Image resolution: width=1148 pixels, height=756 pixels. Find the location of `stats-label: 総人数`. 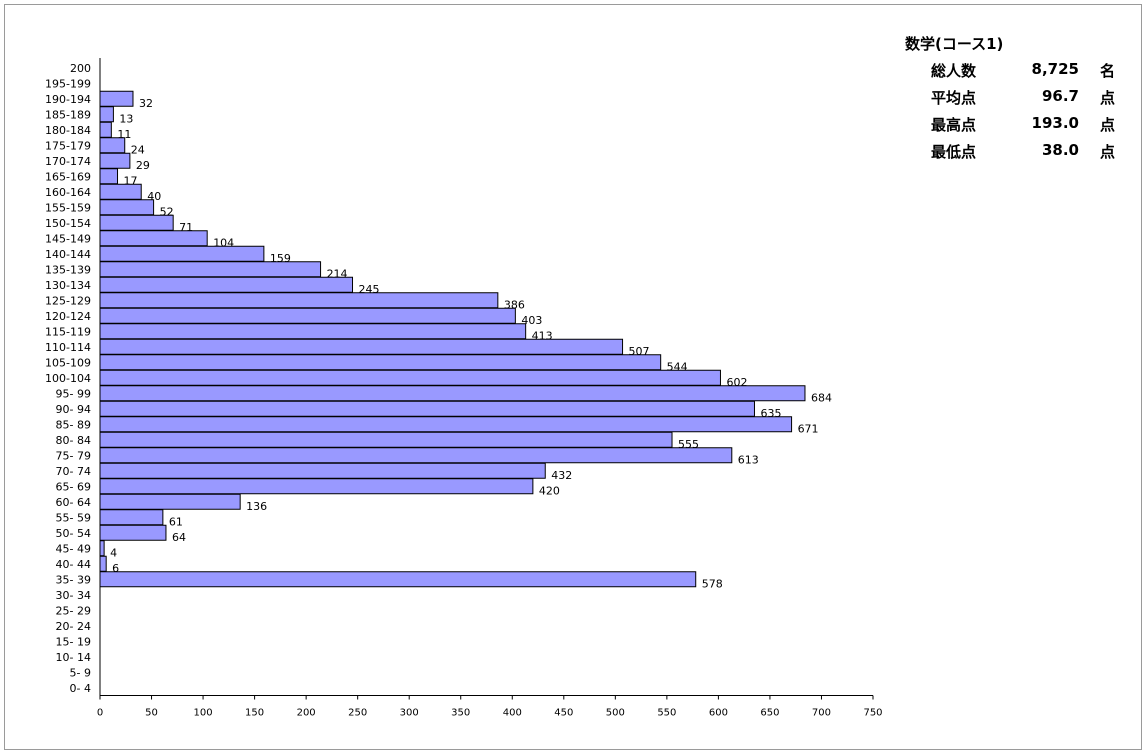

stats-label: 総人数 is located at coordinates (954, 71).